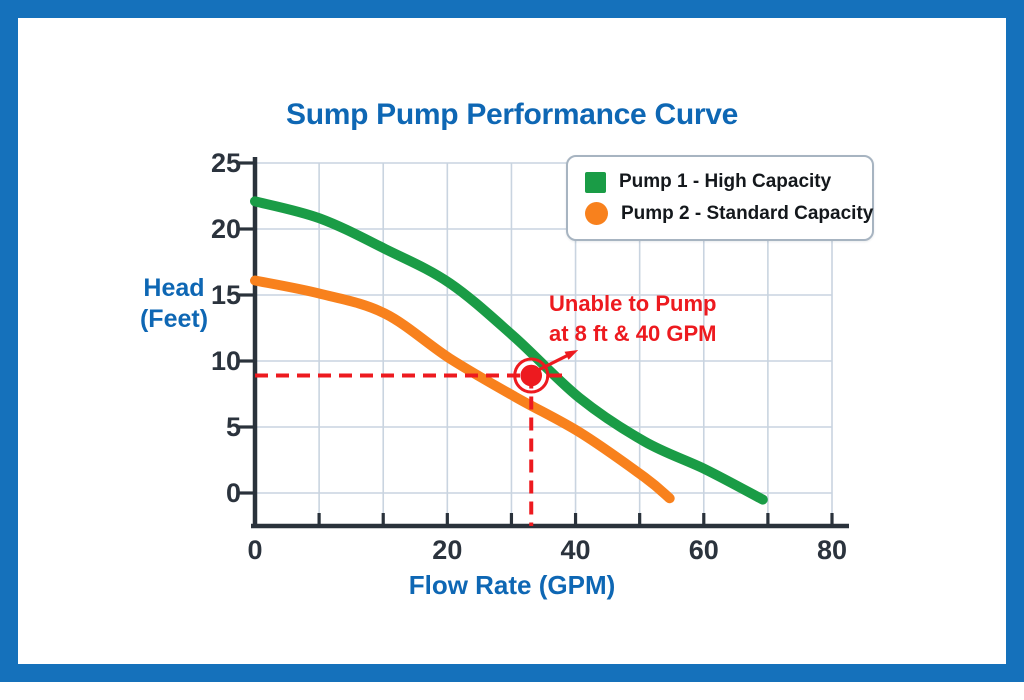 This screenshot has height=700, width=1024. I want to click on legend-item-pump2: Pump 2 - Standard Capacity, so click(729, 213).